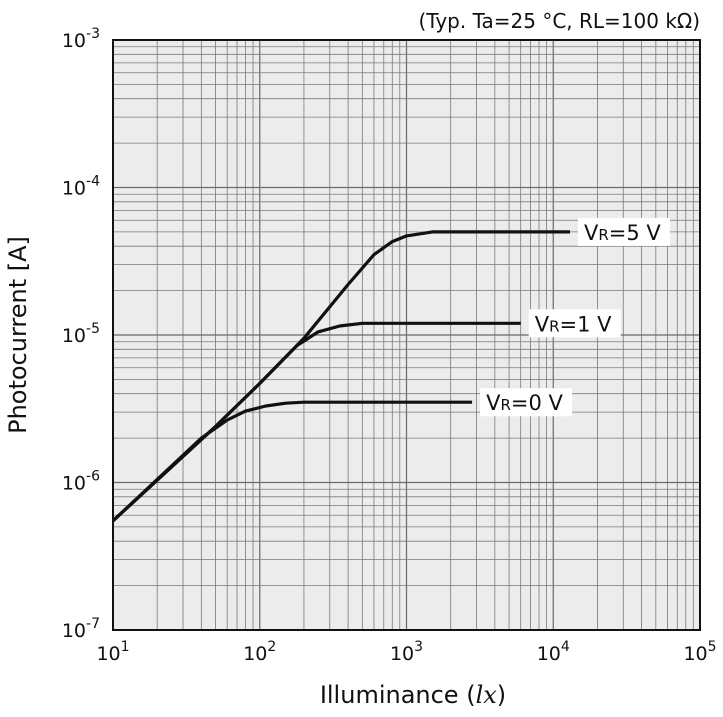  Describe the element at coordinates (81, 187) in the screenshot. I see `y-tick-label: 10⁻⁴` at that location.